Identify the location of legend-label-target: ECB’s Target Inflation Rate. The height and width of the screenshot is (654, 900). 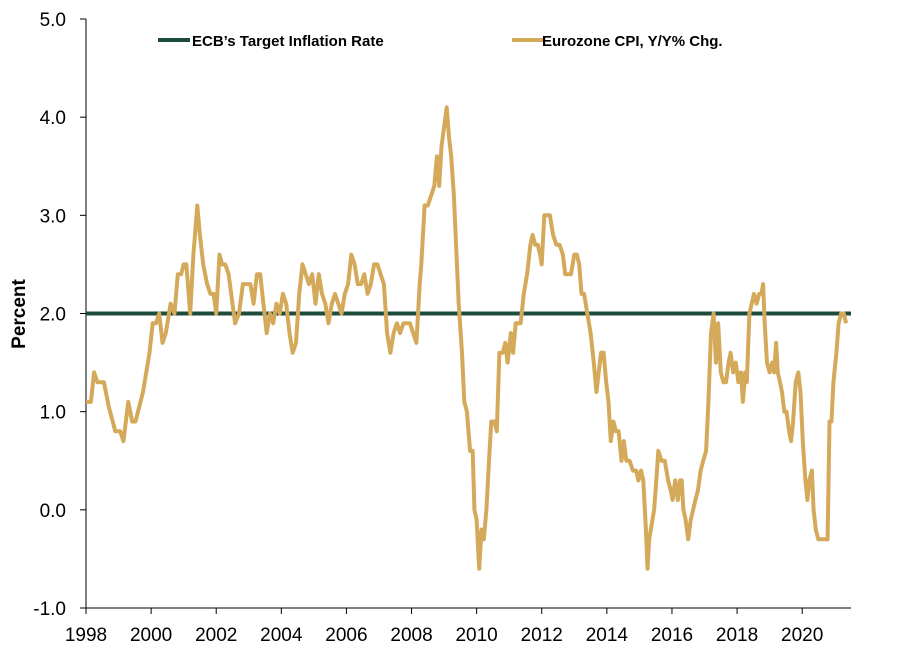
(288, 41).